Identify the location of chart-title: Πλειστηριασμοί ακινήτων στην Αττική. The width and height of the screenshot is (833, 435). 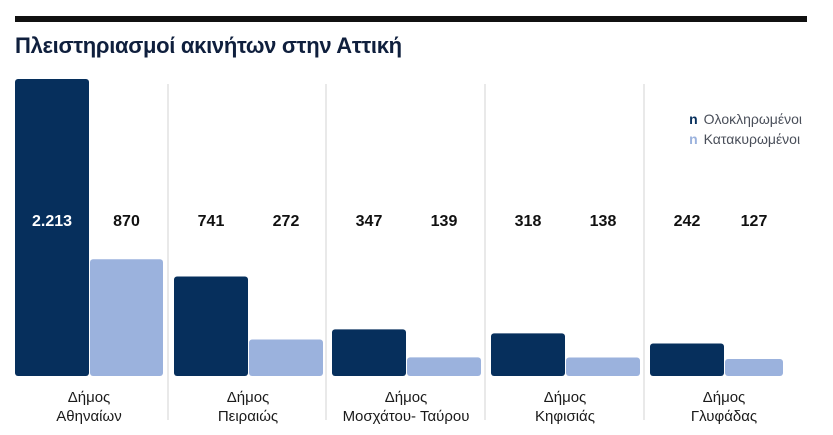
(208, 45).